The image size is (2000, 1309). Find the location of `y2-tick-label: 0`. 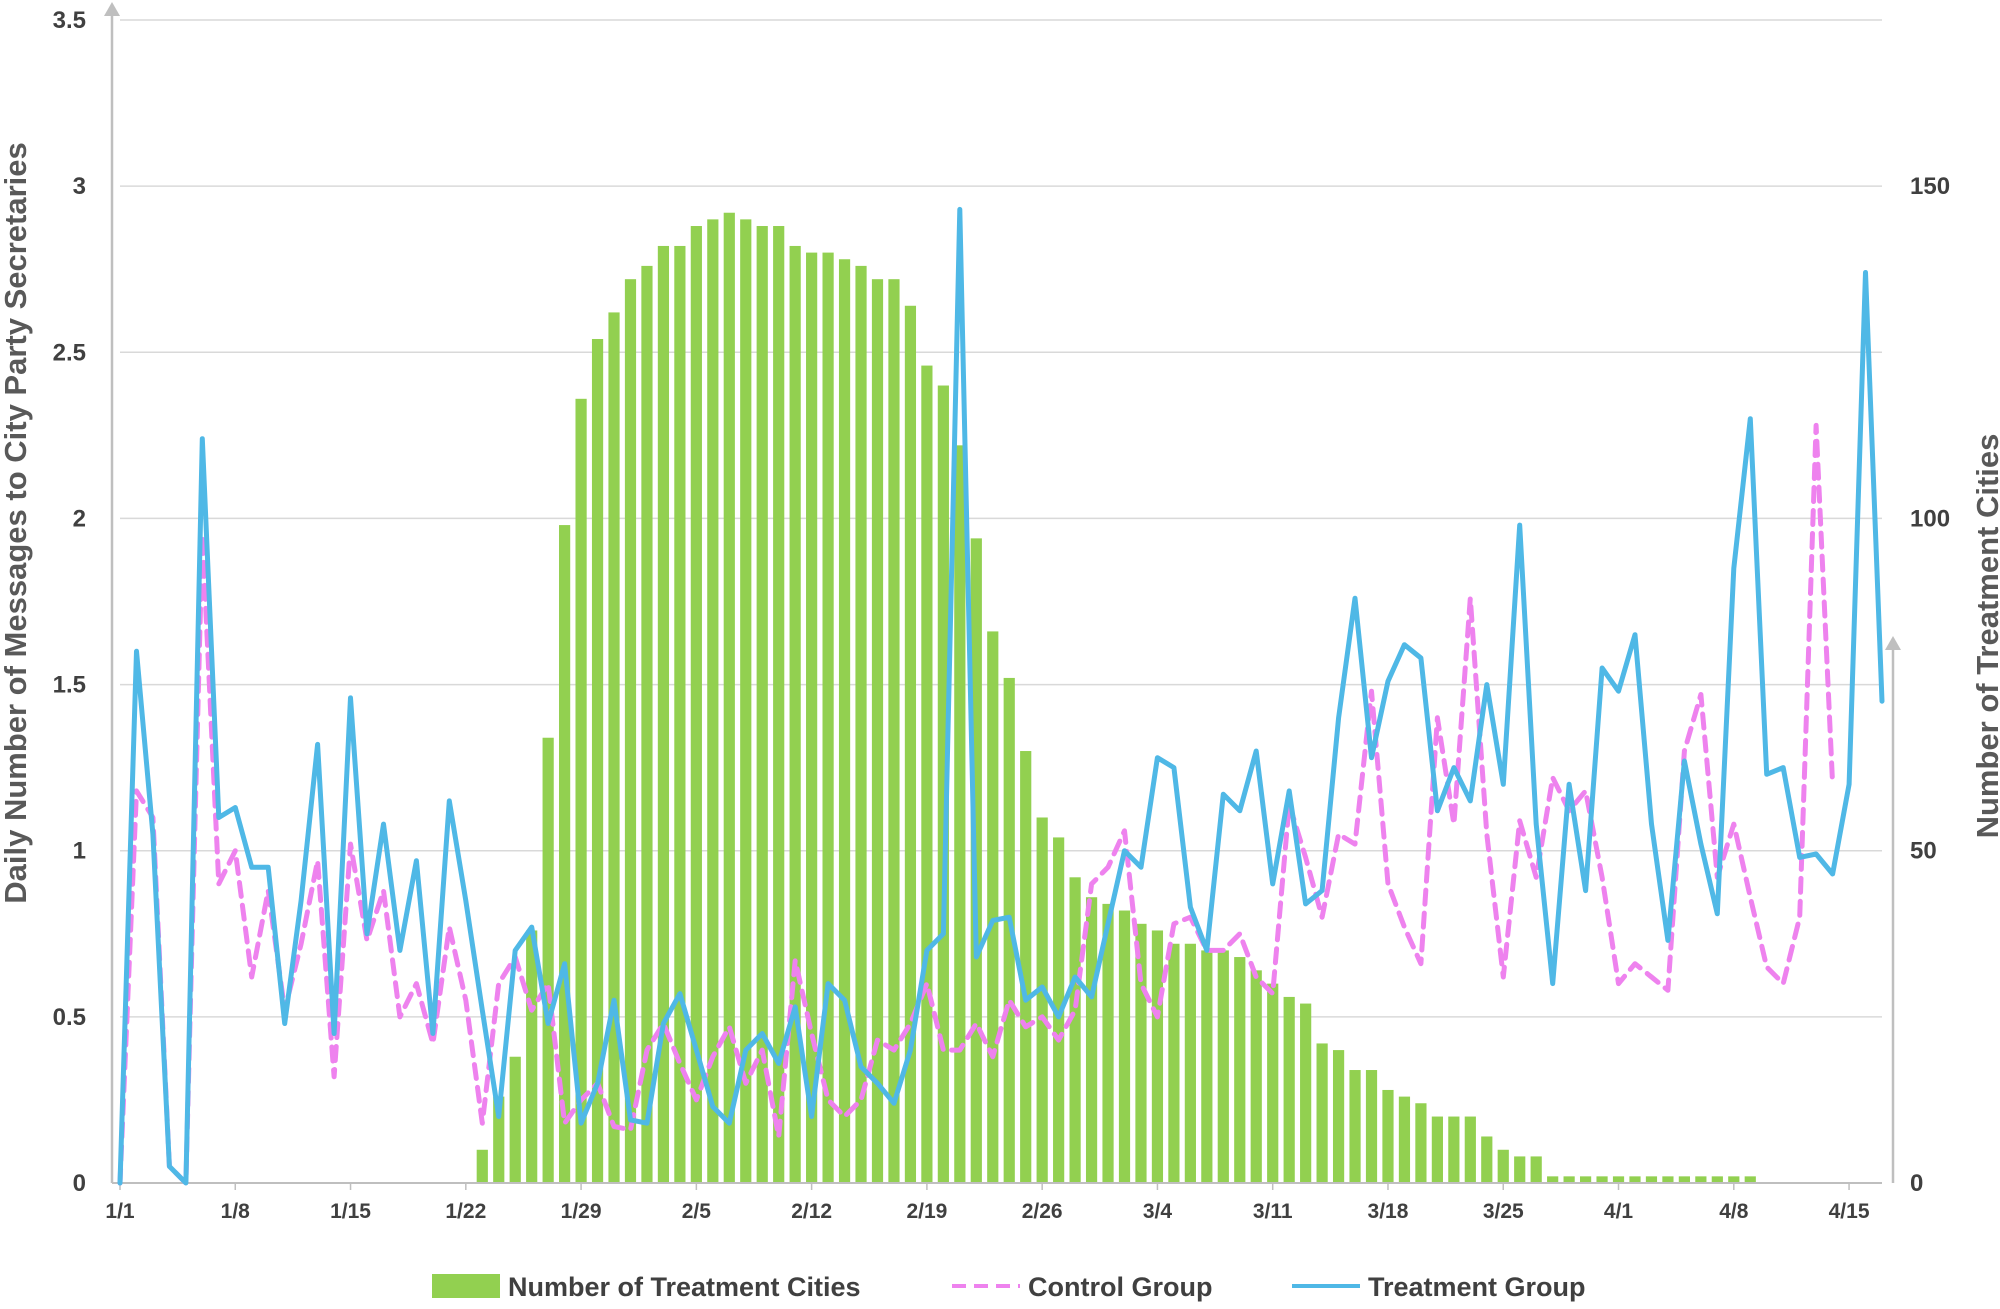

y2-tick-label: 0 is located at coordinates (1916, 1183).